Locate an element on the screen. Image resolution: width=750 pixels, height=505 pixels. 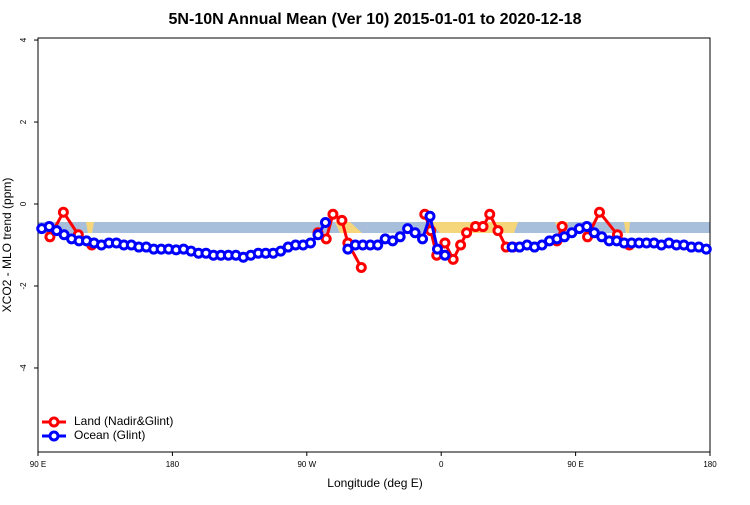
y-tick-label: -2 is located at coordinates (23, 286).